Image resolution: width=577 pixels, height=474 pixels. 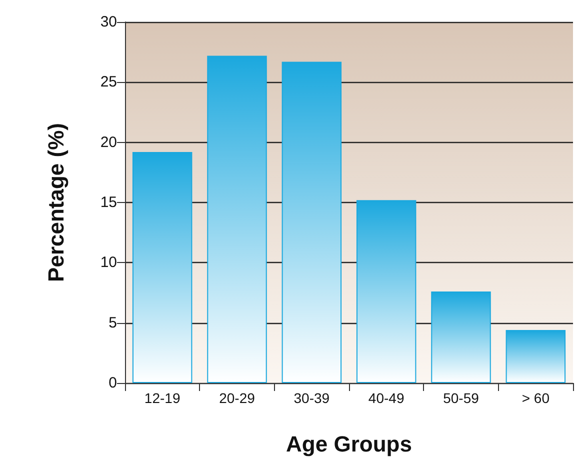 What do you see at coordinates (112, 323) in the screenshot?
I see `y-tick-label: 5` at bounding box center [112, 323].